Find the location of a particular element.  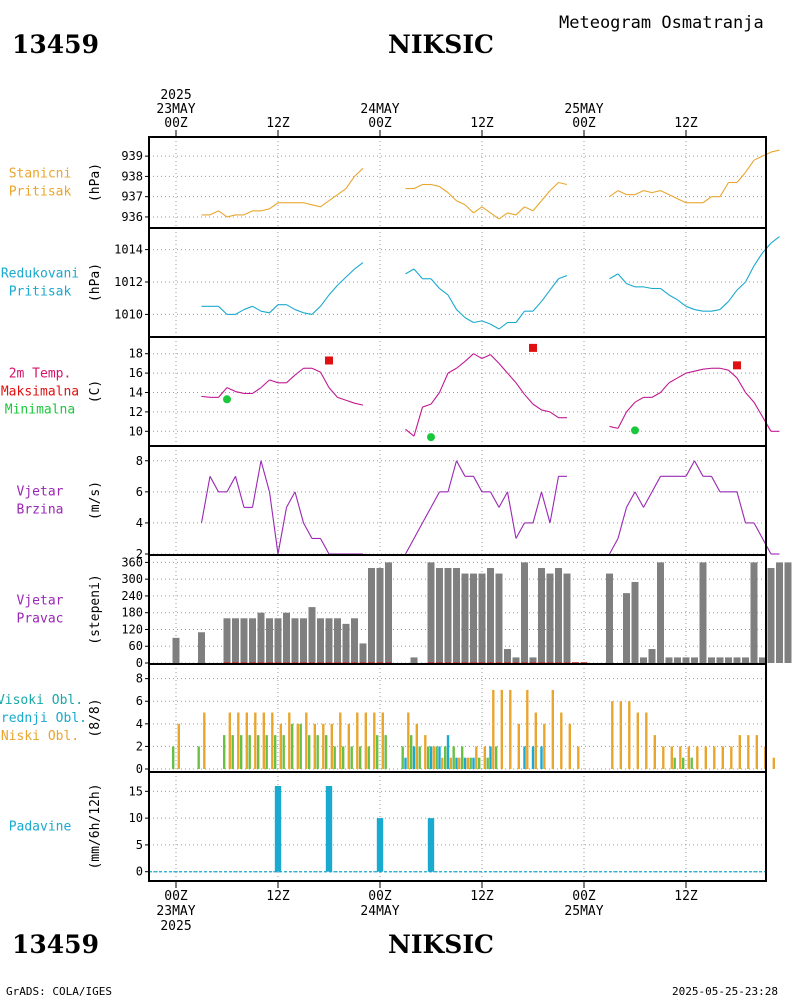

y-tick-label: 937 is located at coordinates (132, 197).